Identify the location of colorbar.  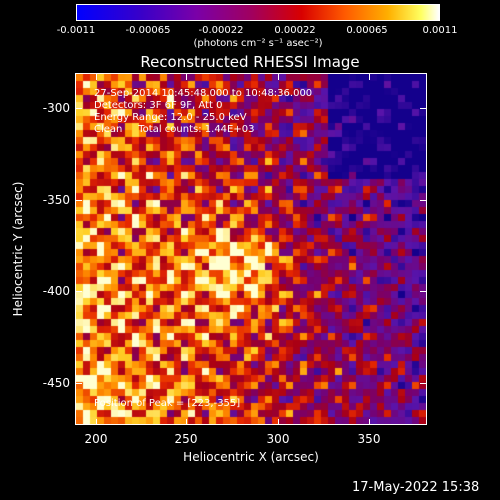
(258, 12).